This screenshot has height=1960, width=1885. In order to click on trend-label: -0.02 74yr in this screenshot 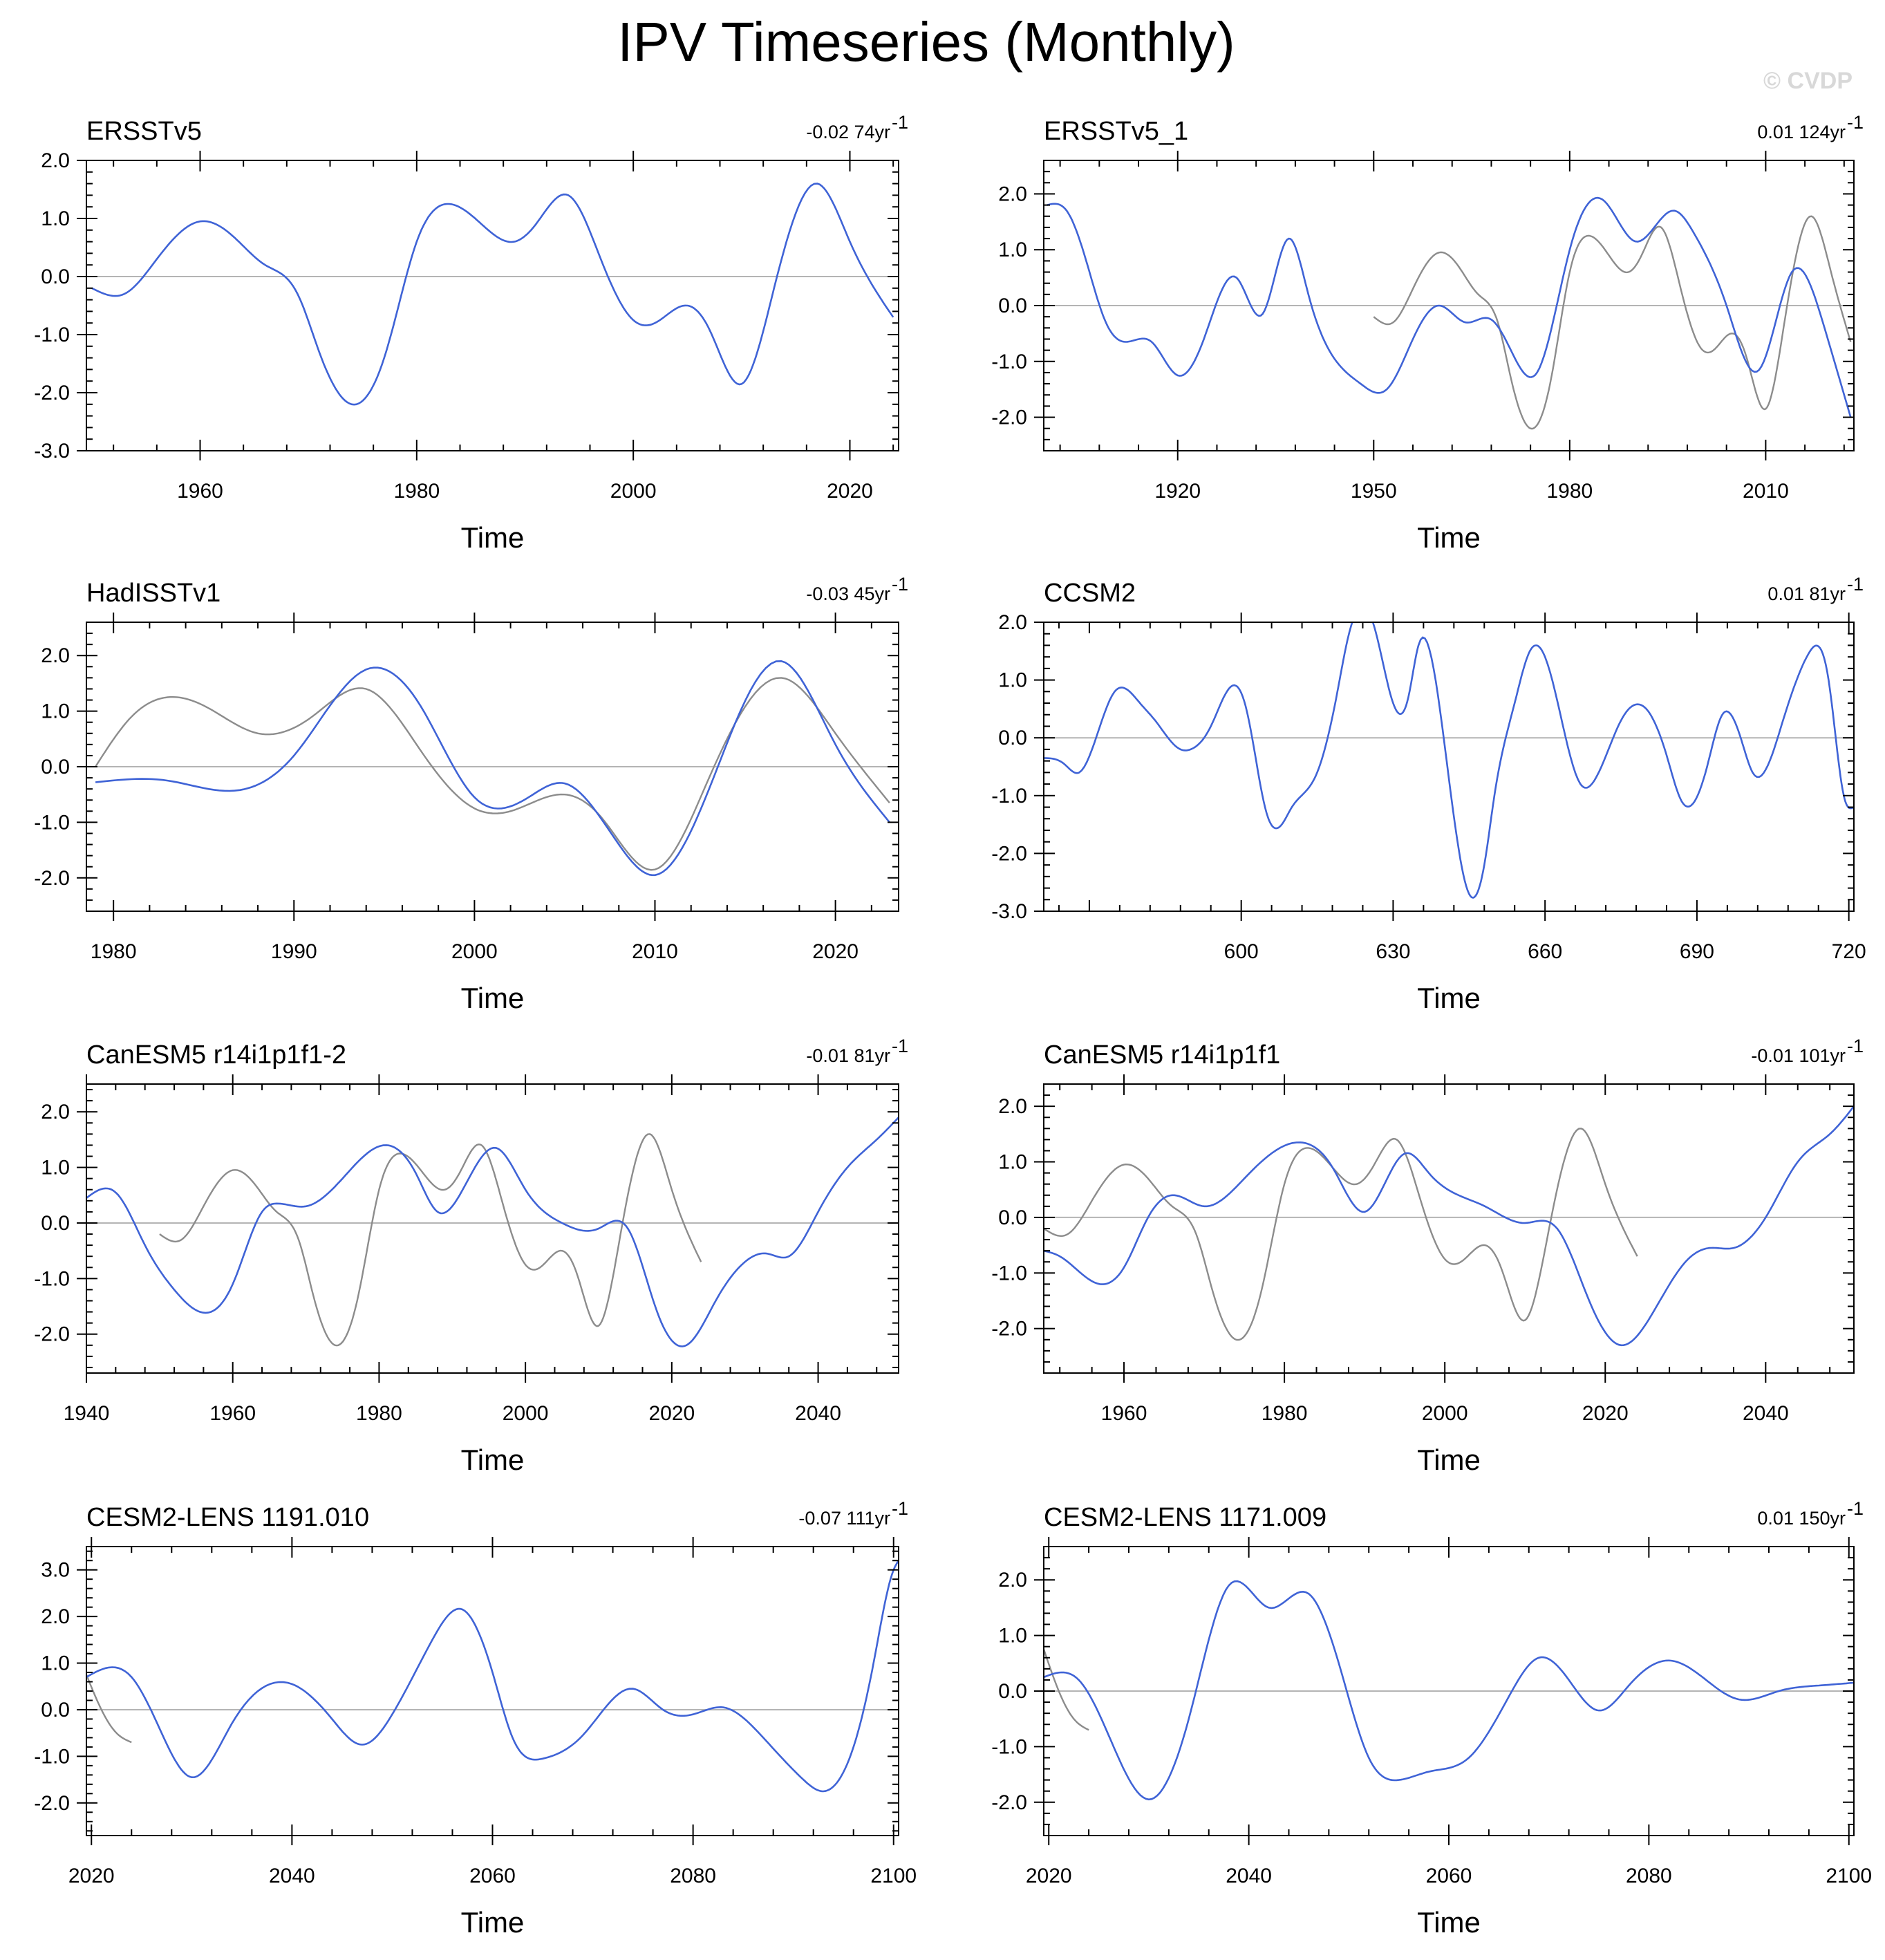, I will do `click(848, 132)`.